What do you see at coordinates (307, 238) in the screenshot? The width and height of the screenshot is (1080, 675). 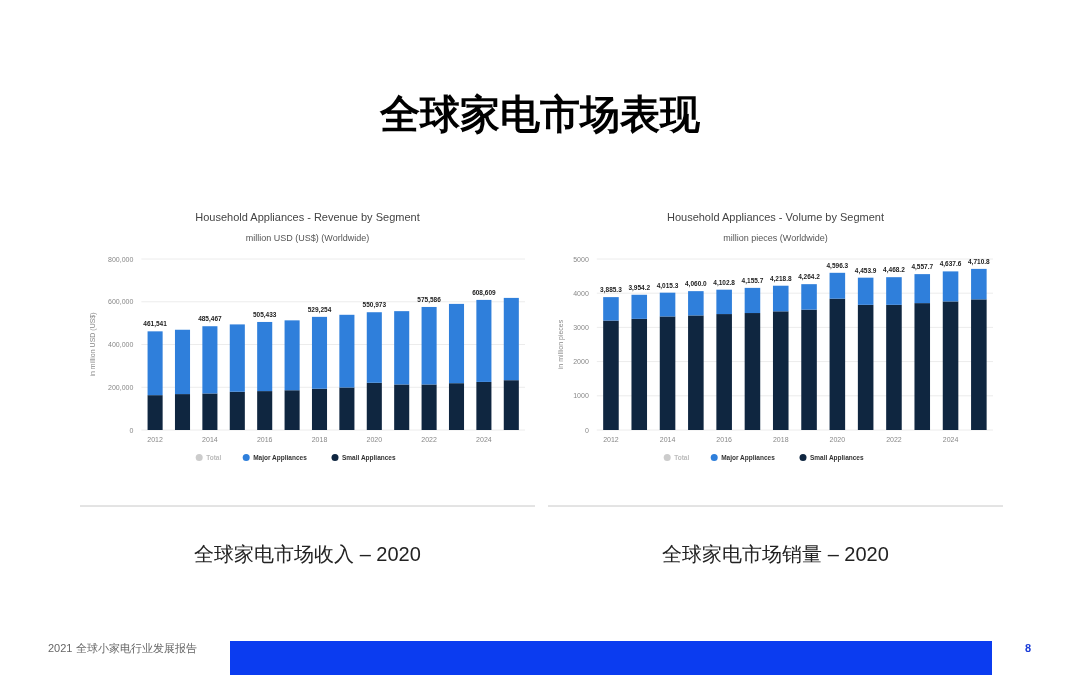 I see `chart-subtitle: million USD (US$) (Worldwide)` at bounding box center [307, 238].